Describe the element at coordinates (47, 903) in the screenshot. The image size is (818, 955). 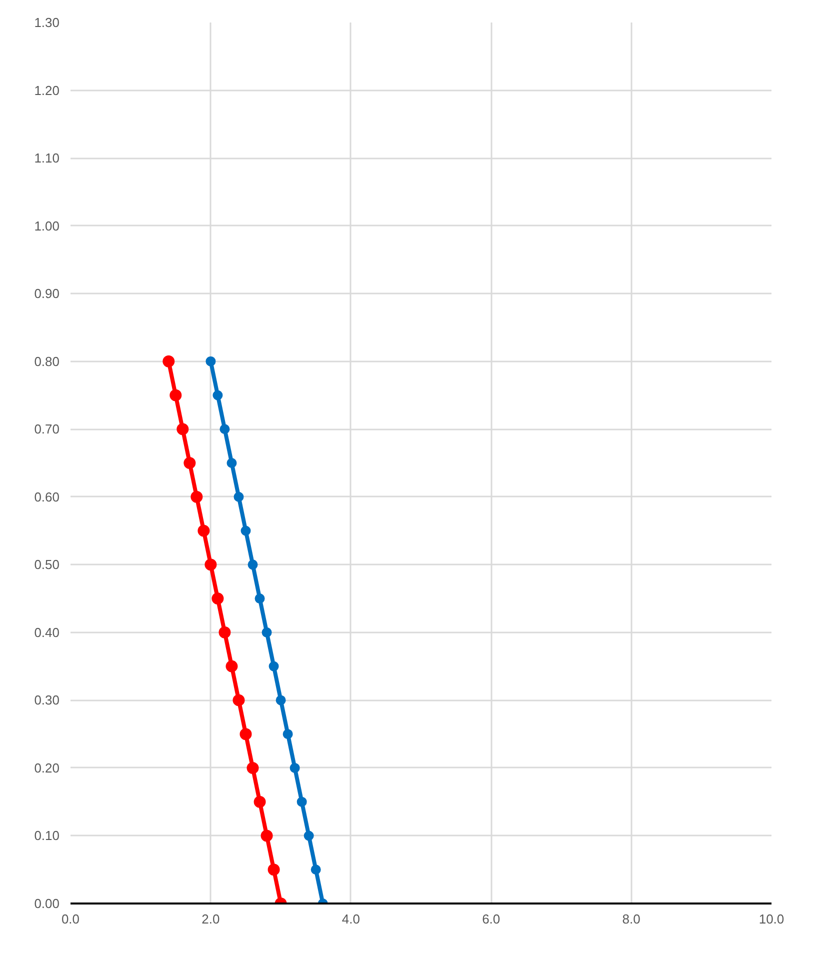
I see `y-tick-label: 0.00` at that location.